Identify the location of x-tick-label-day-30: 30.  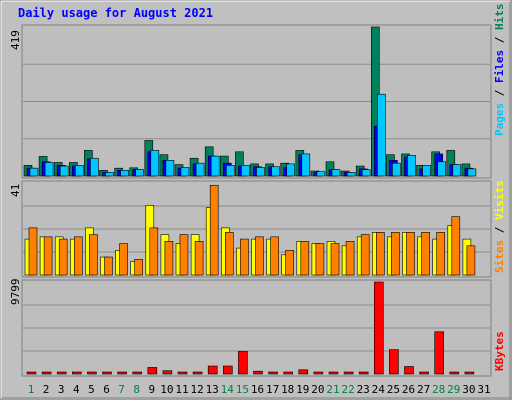
(468, 389).